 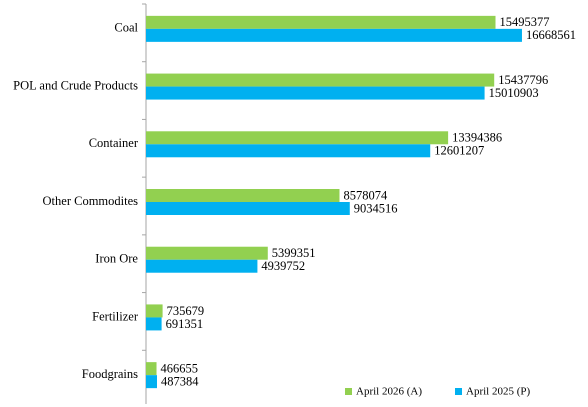 I want to click on value-label: 16668561, so click(x=551, y=35).